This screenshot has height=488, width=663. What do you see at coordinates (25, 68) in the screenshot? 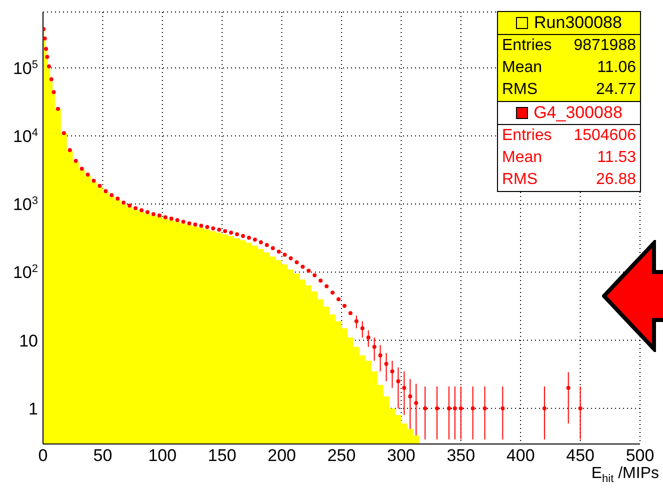
I see `y-tick-label: 10$^{5}$` at bounding box center [25, 68].